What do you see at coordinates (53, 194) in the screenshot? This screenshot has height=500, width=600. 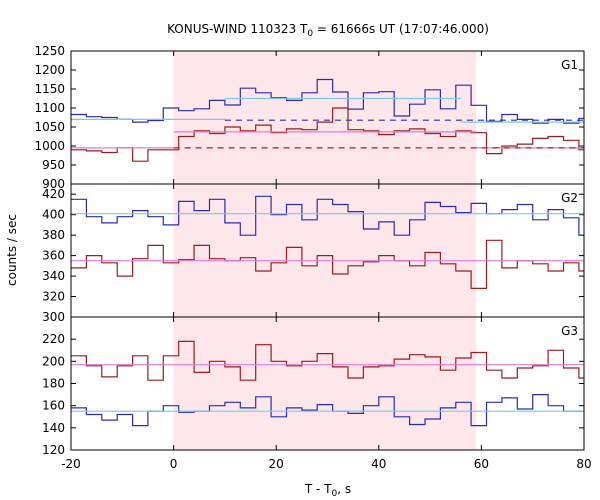 I see `panel-g2-ytick-label: 420` at bounding box center [53, 194].